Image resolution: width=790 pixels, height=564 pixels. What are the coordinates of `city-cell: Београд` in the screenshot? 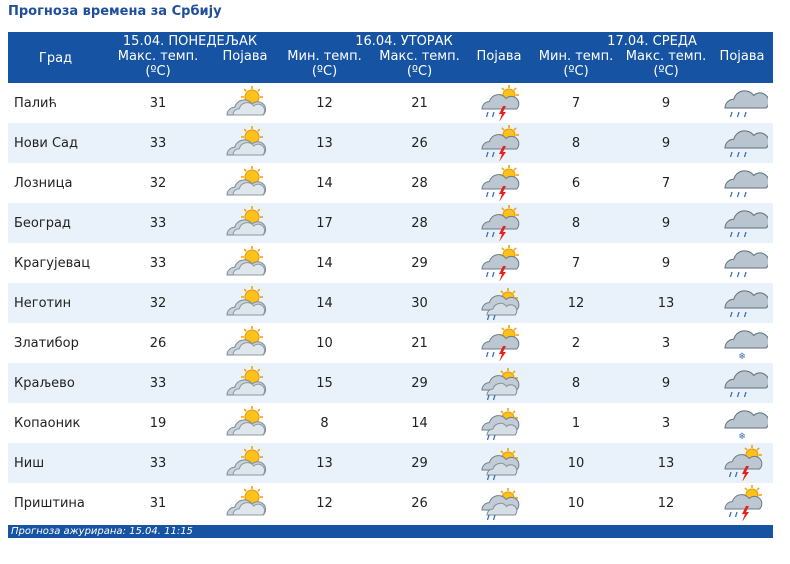 It's located at (55, 223).